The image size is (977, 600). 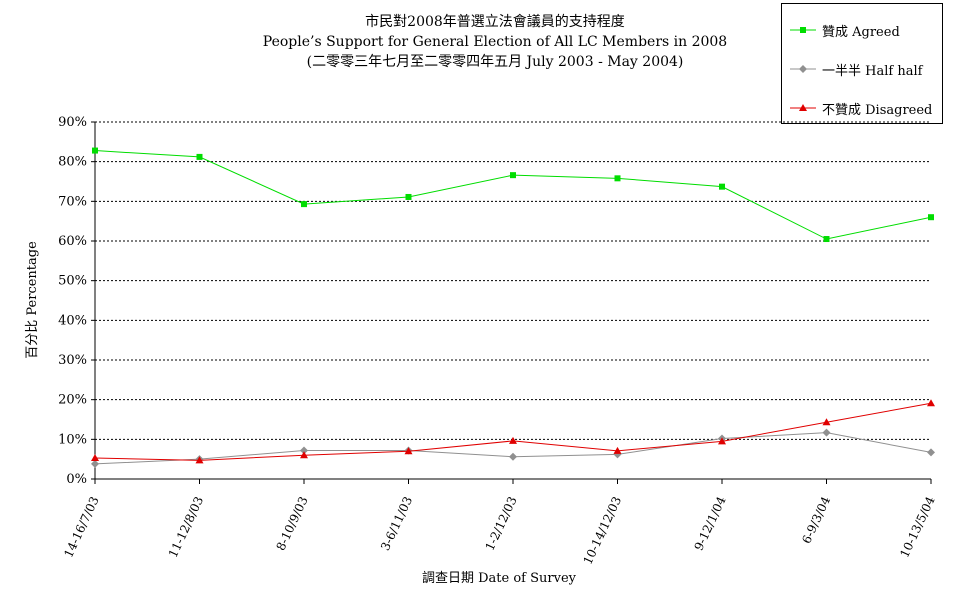 I want to click on x-tick-label: 10-13/5/04, so click(x=917, y=527).